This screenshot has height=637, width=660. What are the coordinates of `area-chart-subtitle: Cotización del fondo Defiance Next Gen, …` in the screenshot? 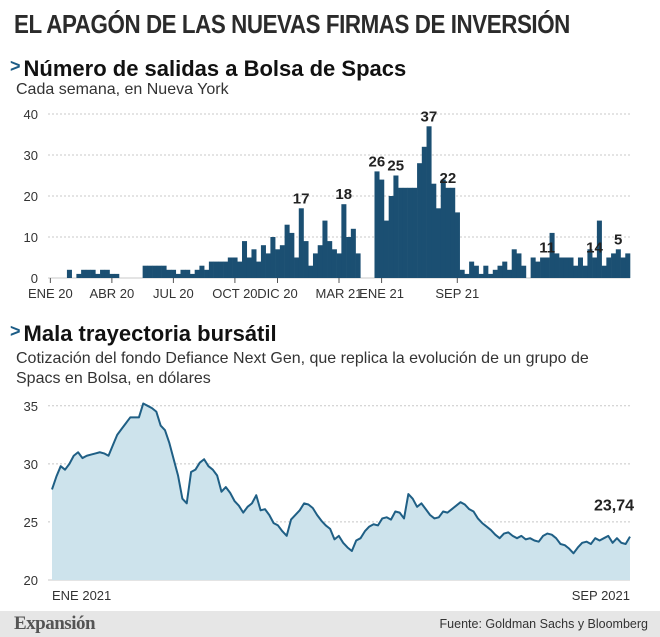 It's located at (302, 368).